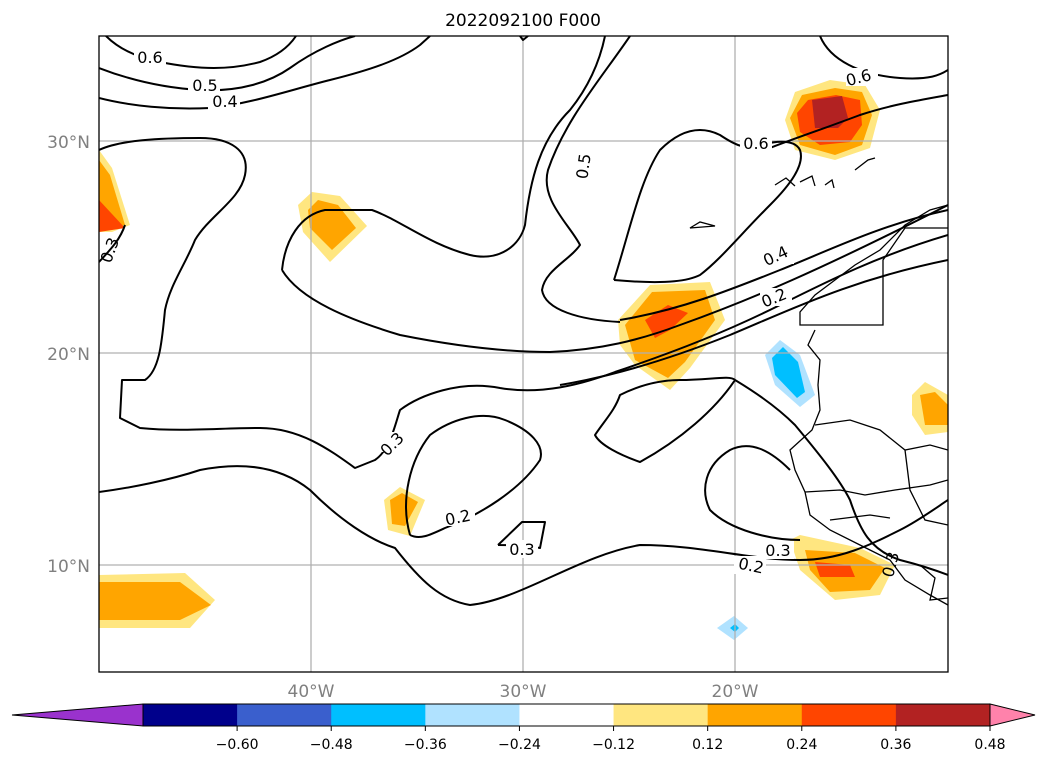 The width and height of the screenshot is (1047, 765). What do you see at coordinates (331, 745) in the screenshot?
I see `colorbar-tick-label: −0.48` at bounding box center [331, 745].